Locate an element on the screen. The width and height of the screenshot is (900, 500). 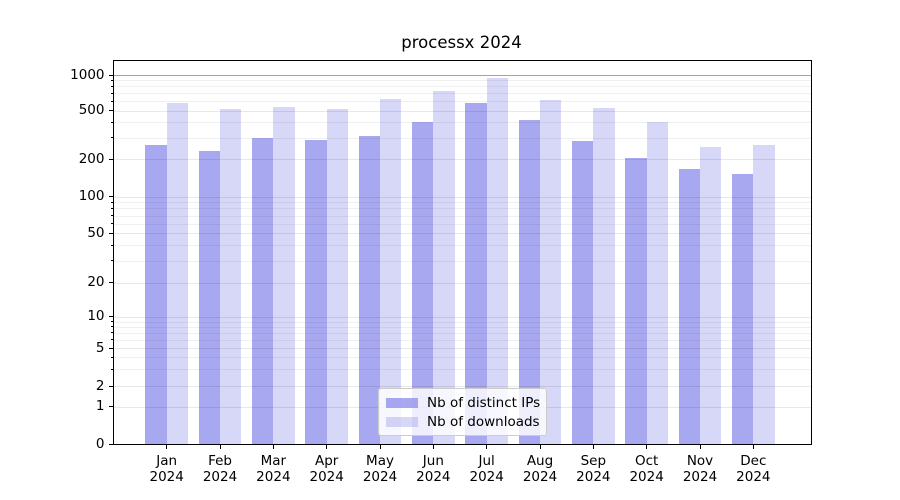
y-tick-label: 10 is located at coordinates (96, 316).